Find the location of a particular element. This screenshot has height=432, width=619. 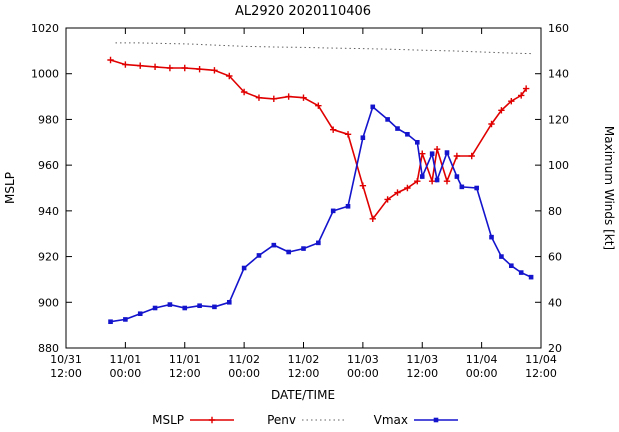

y-left-tick-label: 880 is located at coordinates (48, 348).